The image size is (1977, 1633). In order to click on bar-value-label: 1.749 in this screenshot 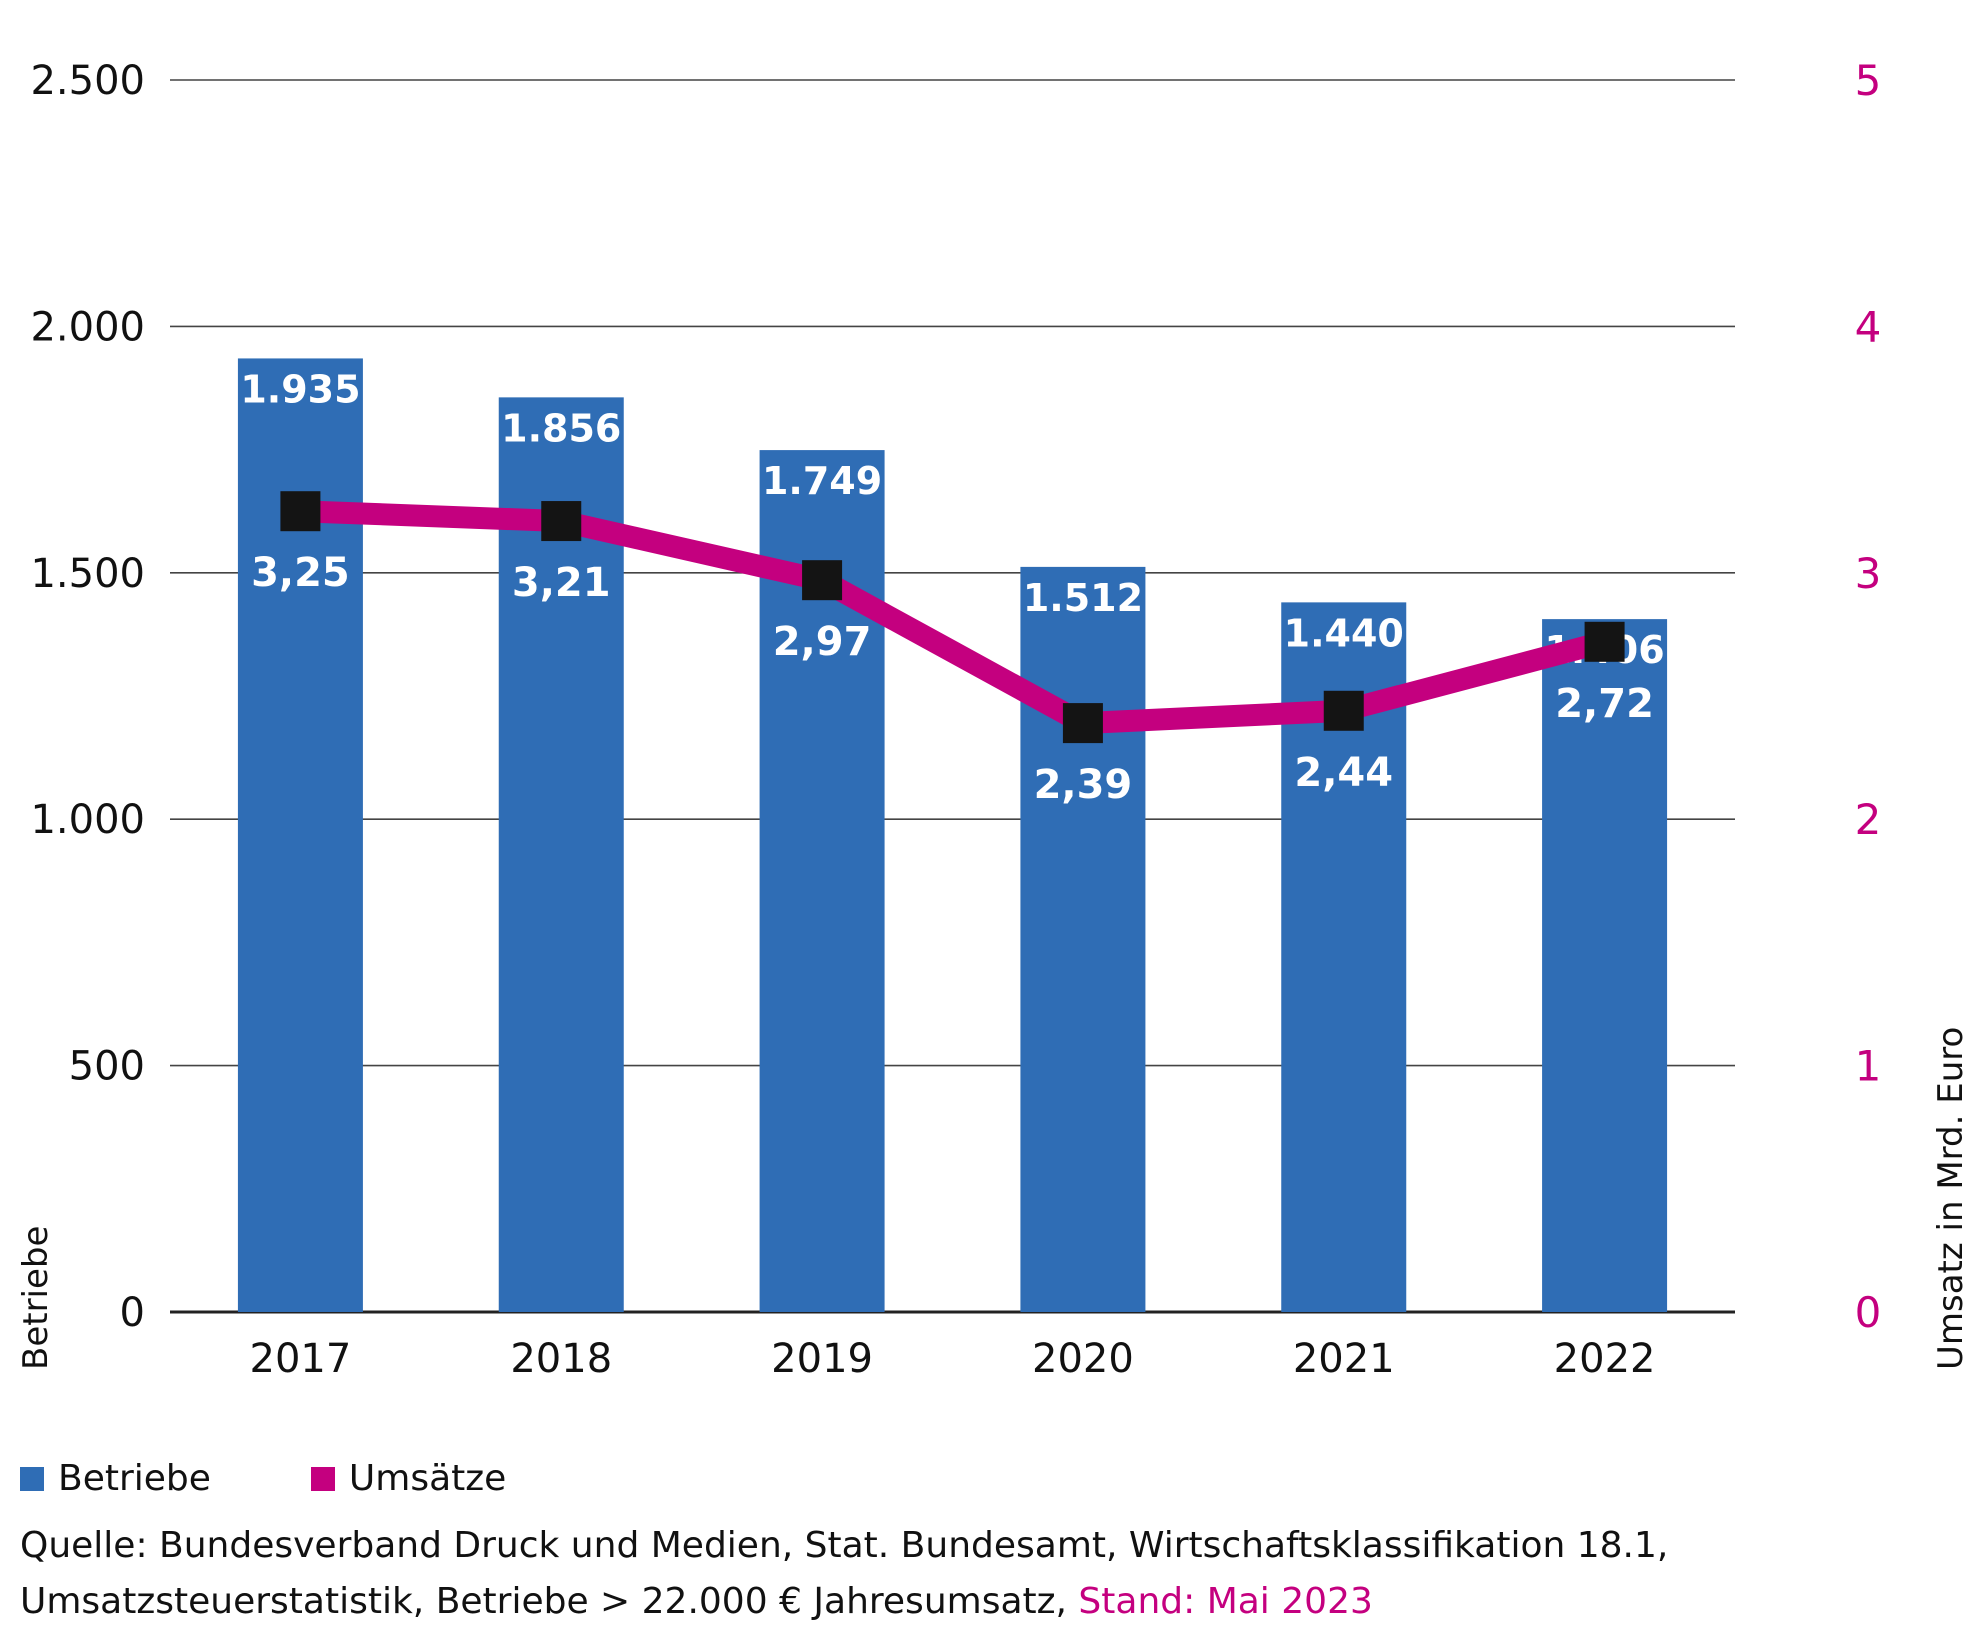, I will do `click(822, 481)`.